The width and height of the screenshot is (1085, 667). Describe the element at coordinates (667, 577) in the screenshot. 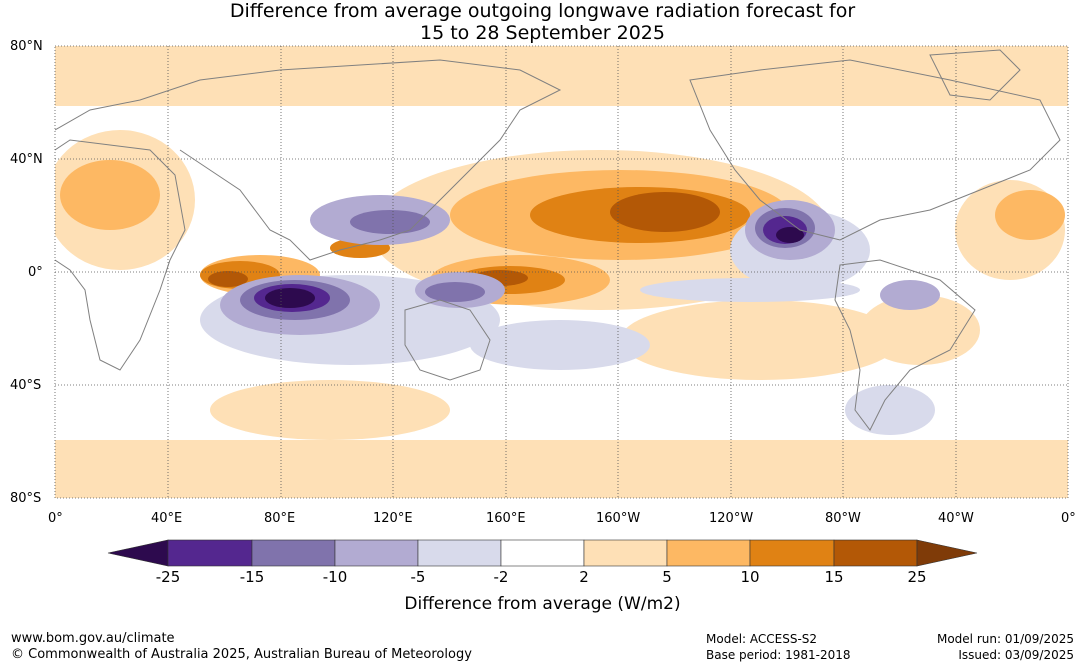

I see `colorbar-tick-label: 5` at that location.